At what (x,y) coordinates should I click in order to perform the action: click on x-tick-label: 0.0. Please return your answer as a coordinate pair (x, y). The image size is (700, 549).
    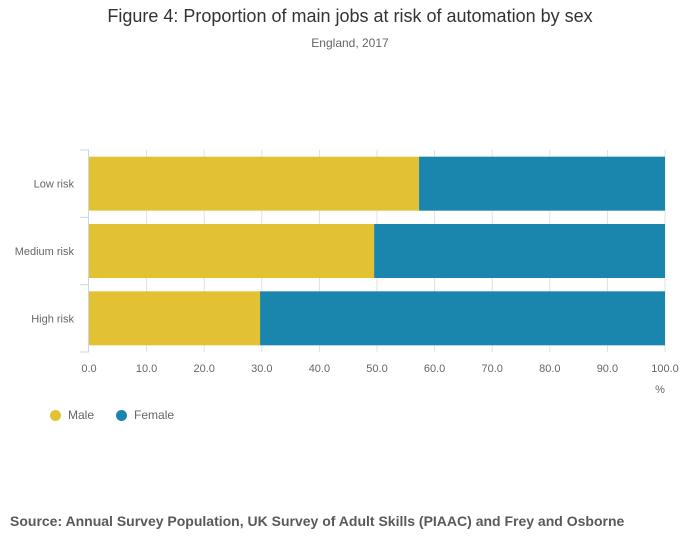
    Looking at the image, I should click on (88, 369).